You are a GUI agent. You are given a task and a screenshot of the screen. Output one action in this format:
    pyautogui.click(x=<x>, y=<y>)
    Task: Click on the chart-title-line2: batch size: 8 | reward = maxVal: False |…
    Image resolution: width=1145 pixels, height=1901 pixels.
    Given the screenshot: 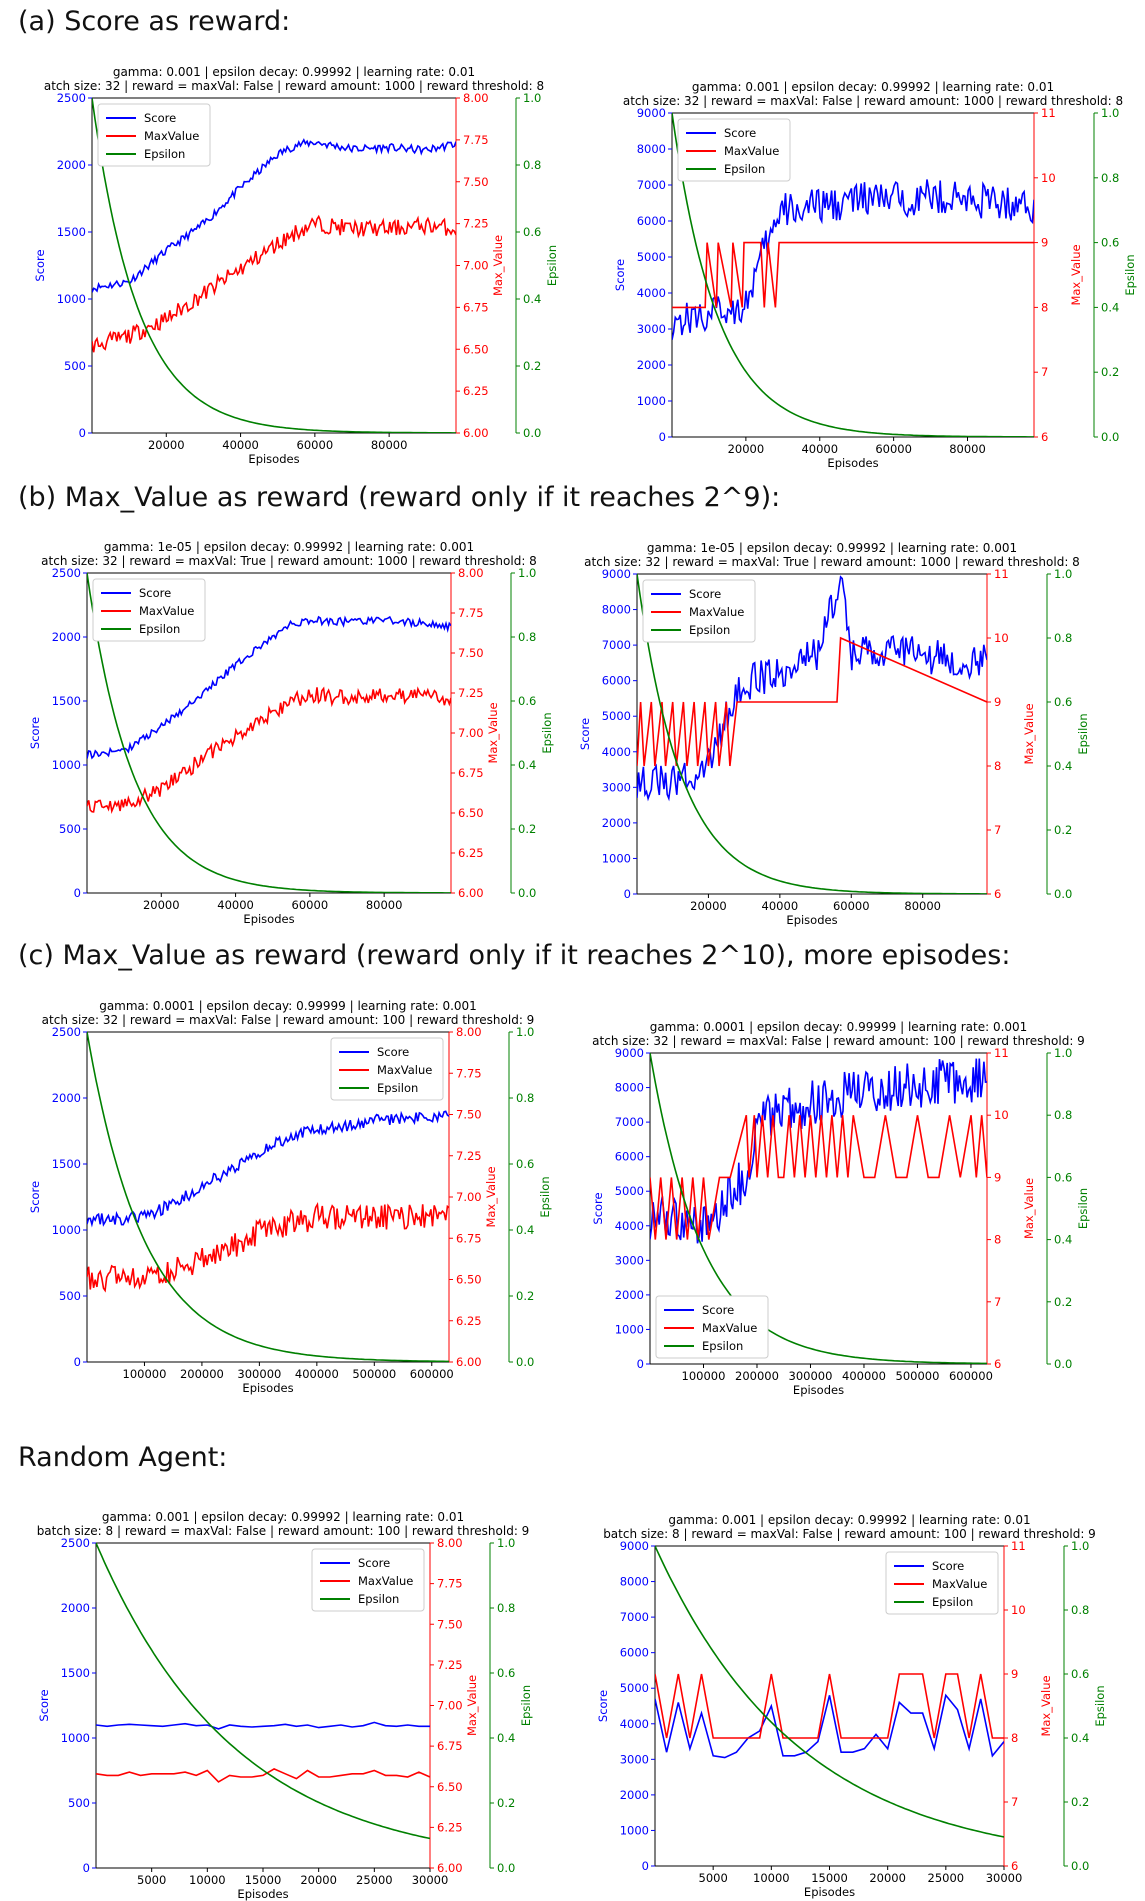 What is the action you would take?
    pyautogui.click(x=849, y=1534)
    